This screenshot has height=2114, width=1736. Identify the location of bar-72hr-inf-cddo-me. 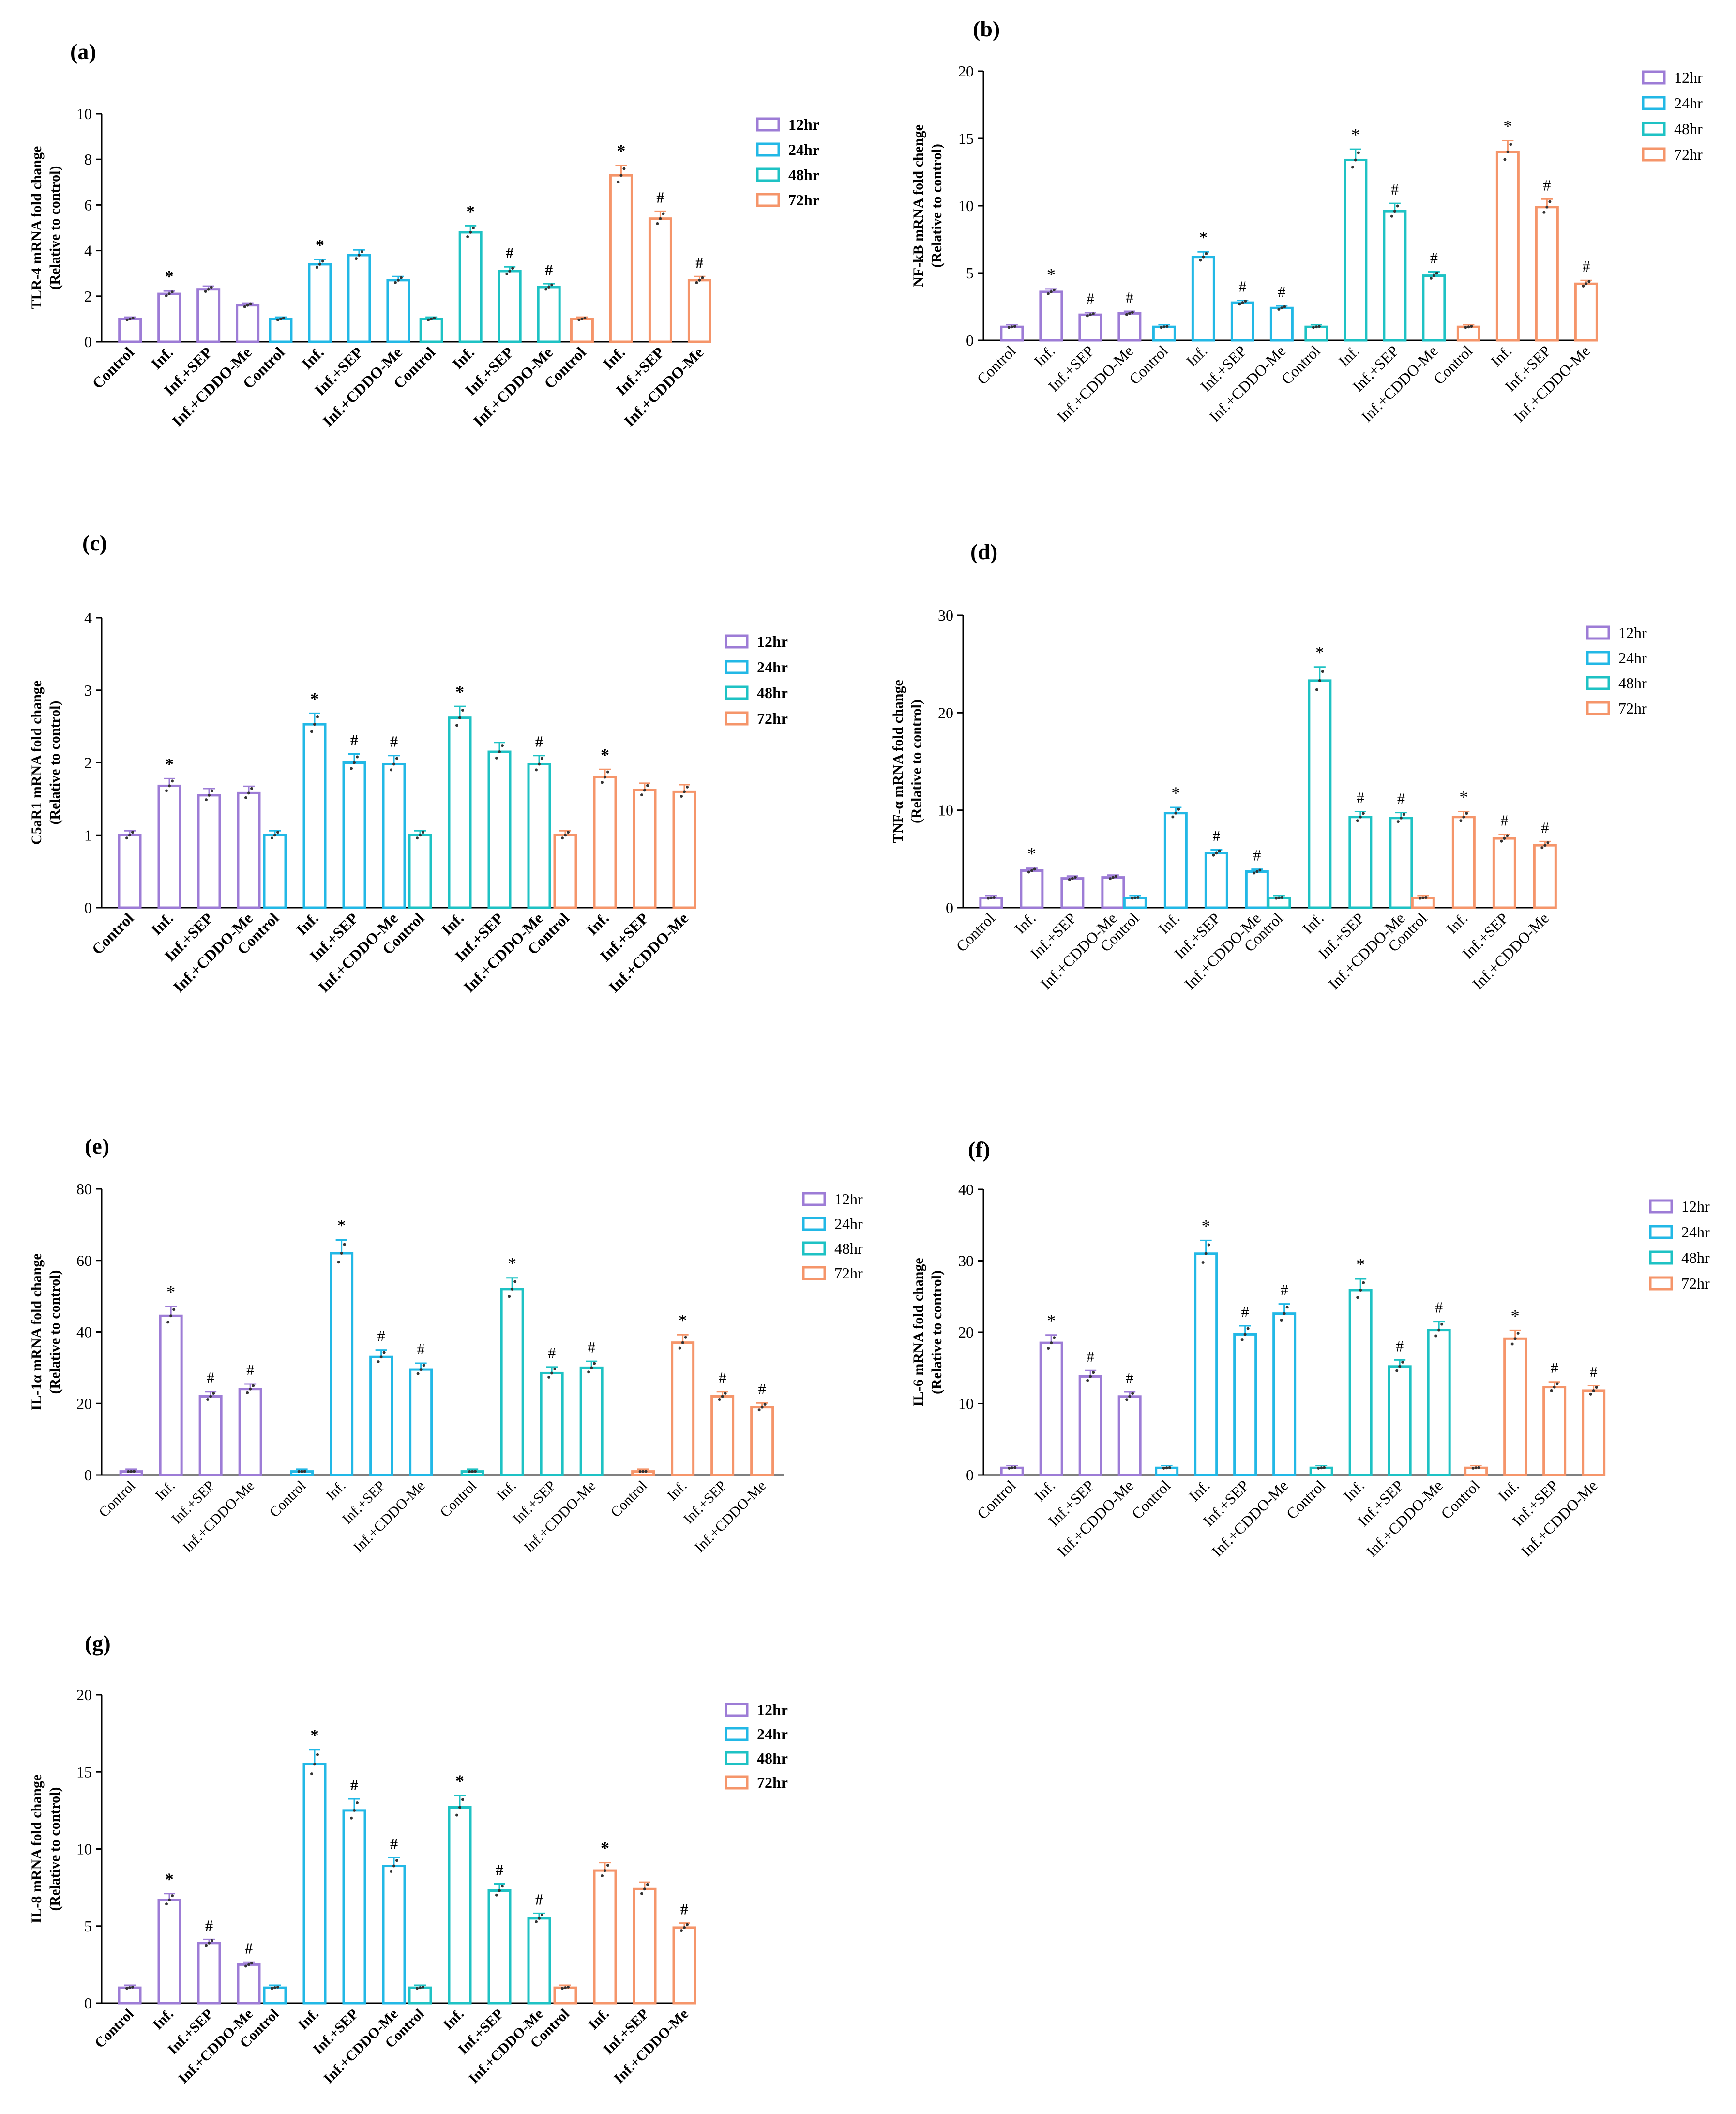
(1594, 1432).